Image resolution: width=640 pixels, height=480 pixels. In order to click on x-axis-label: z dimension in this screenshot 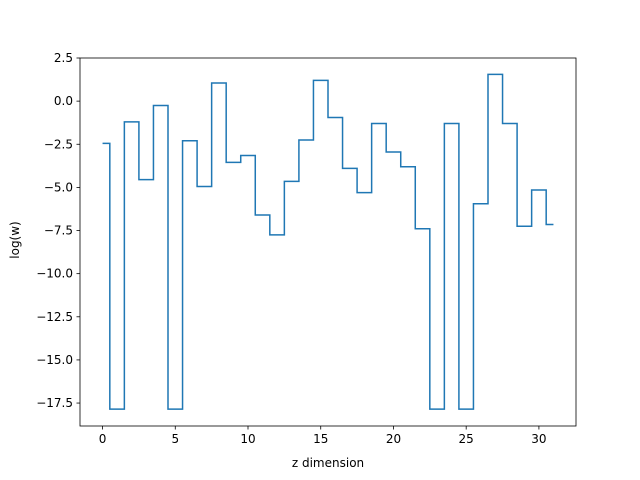, I will do `click(328, 463)`.